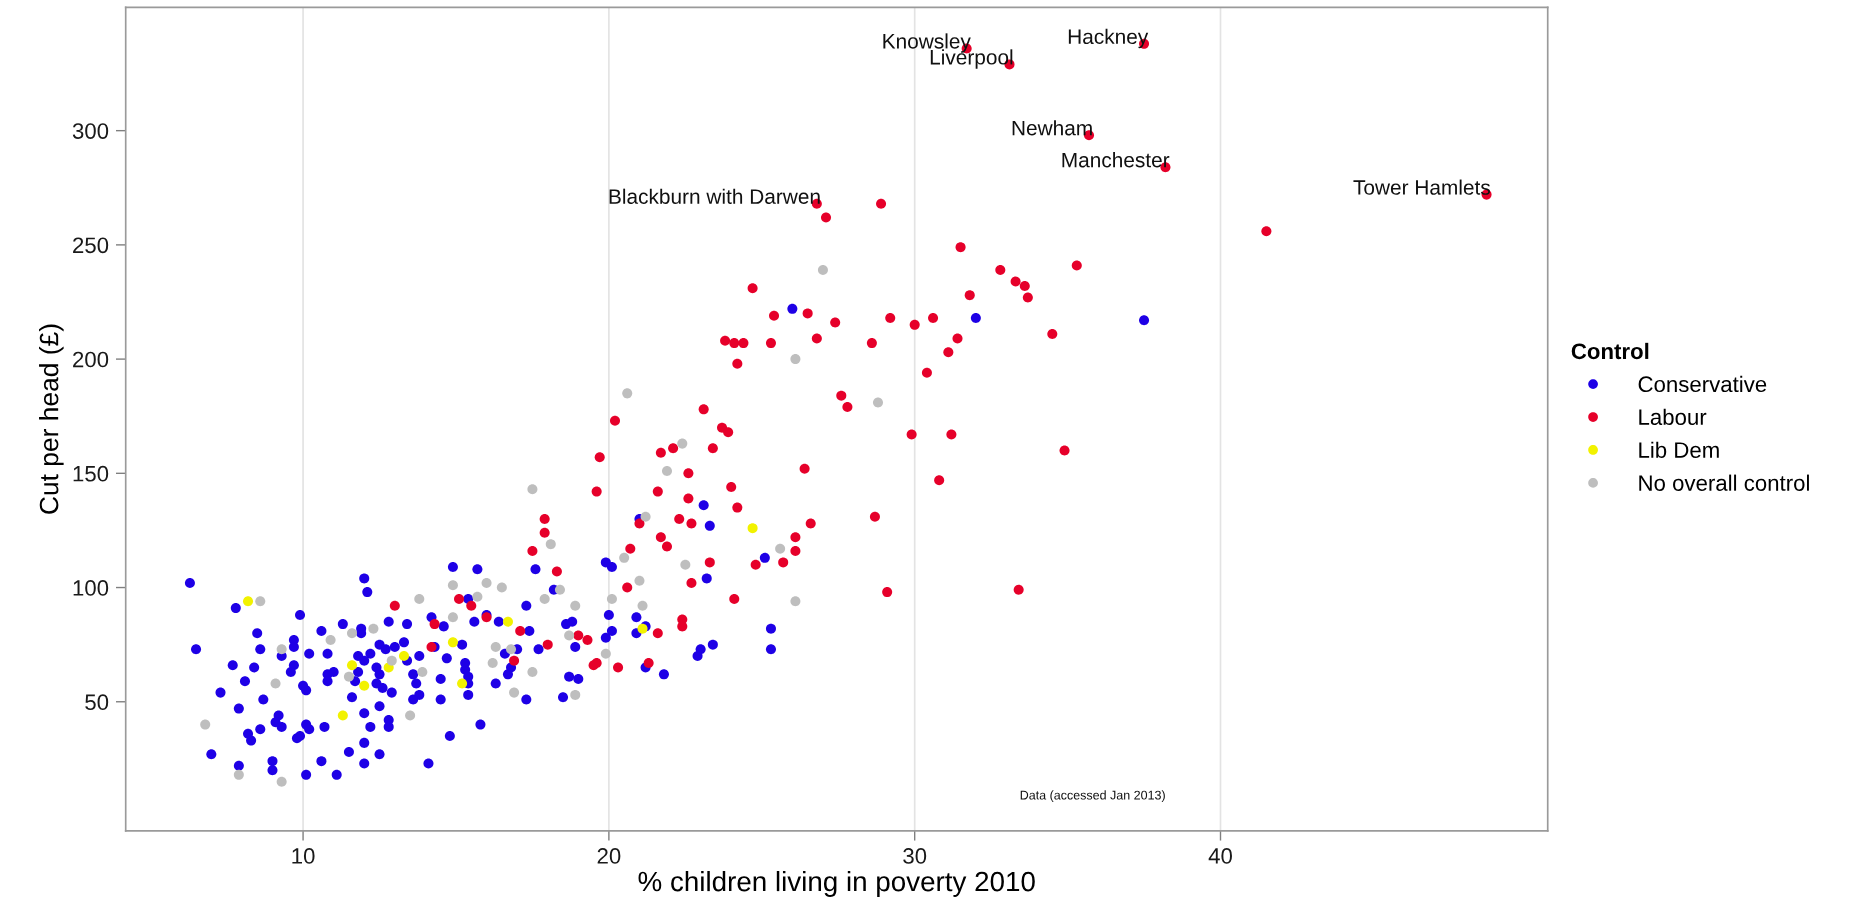 The width and height of the screenshot is (1854, 913). What do you see at coordinates (1108, 38) in the screenshot?
I see `annotation: Hackney` at bounding box center [1108, 38].